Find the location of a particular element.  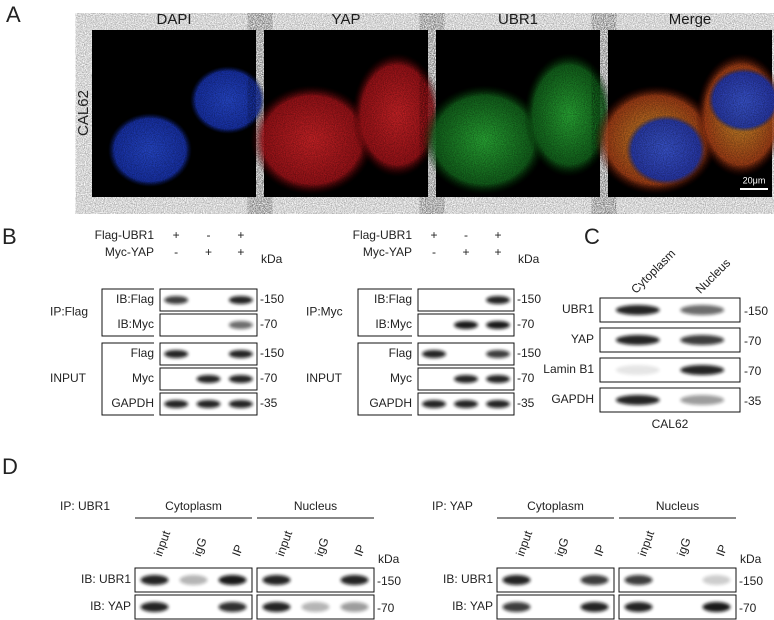

panel-label: A is located at coordinates (13, 14).